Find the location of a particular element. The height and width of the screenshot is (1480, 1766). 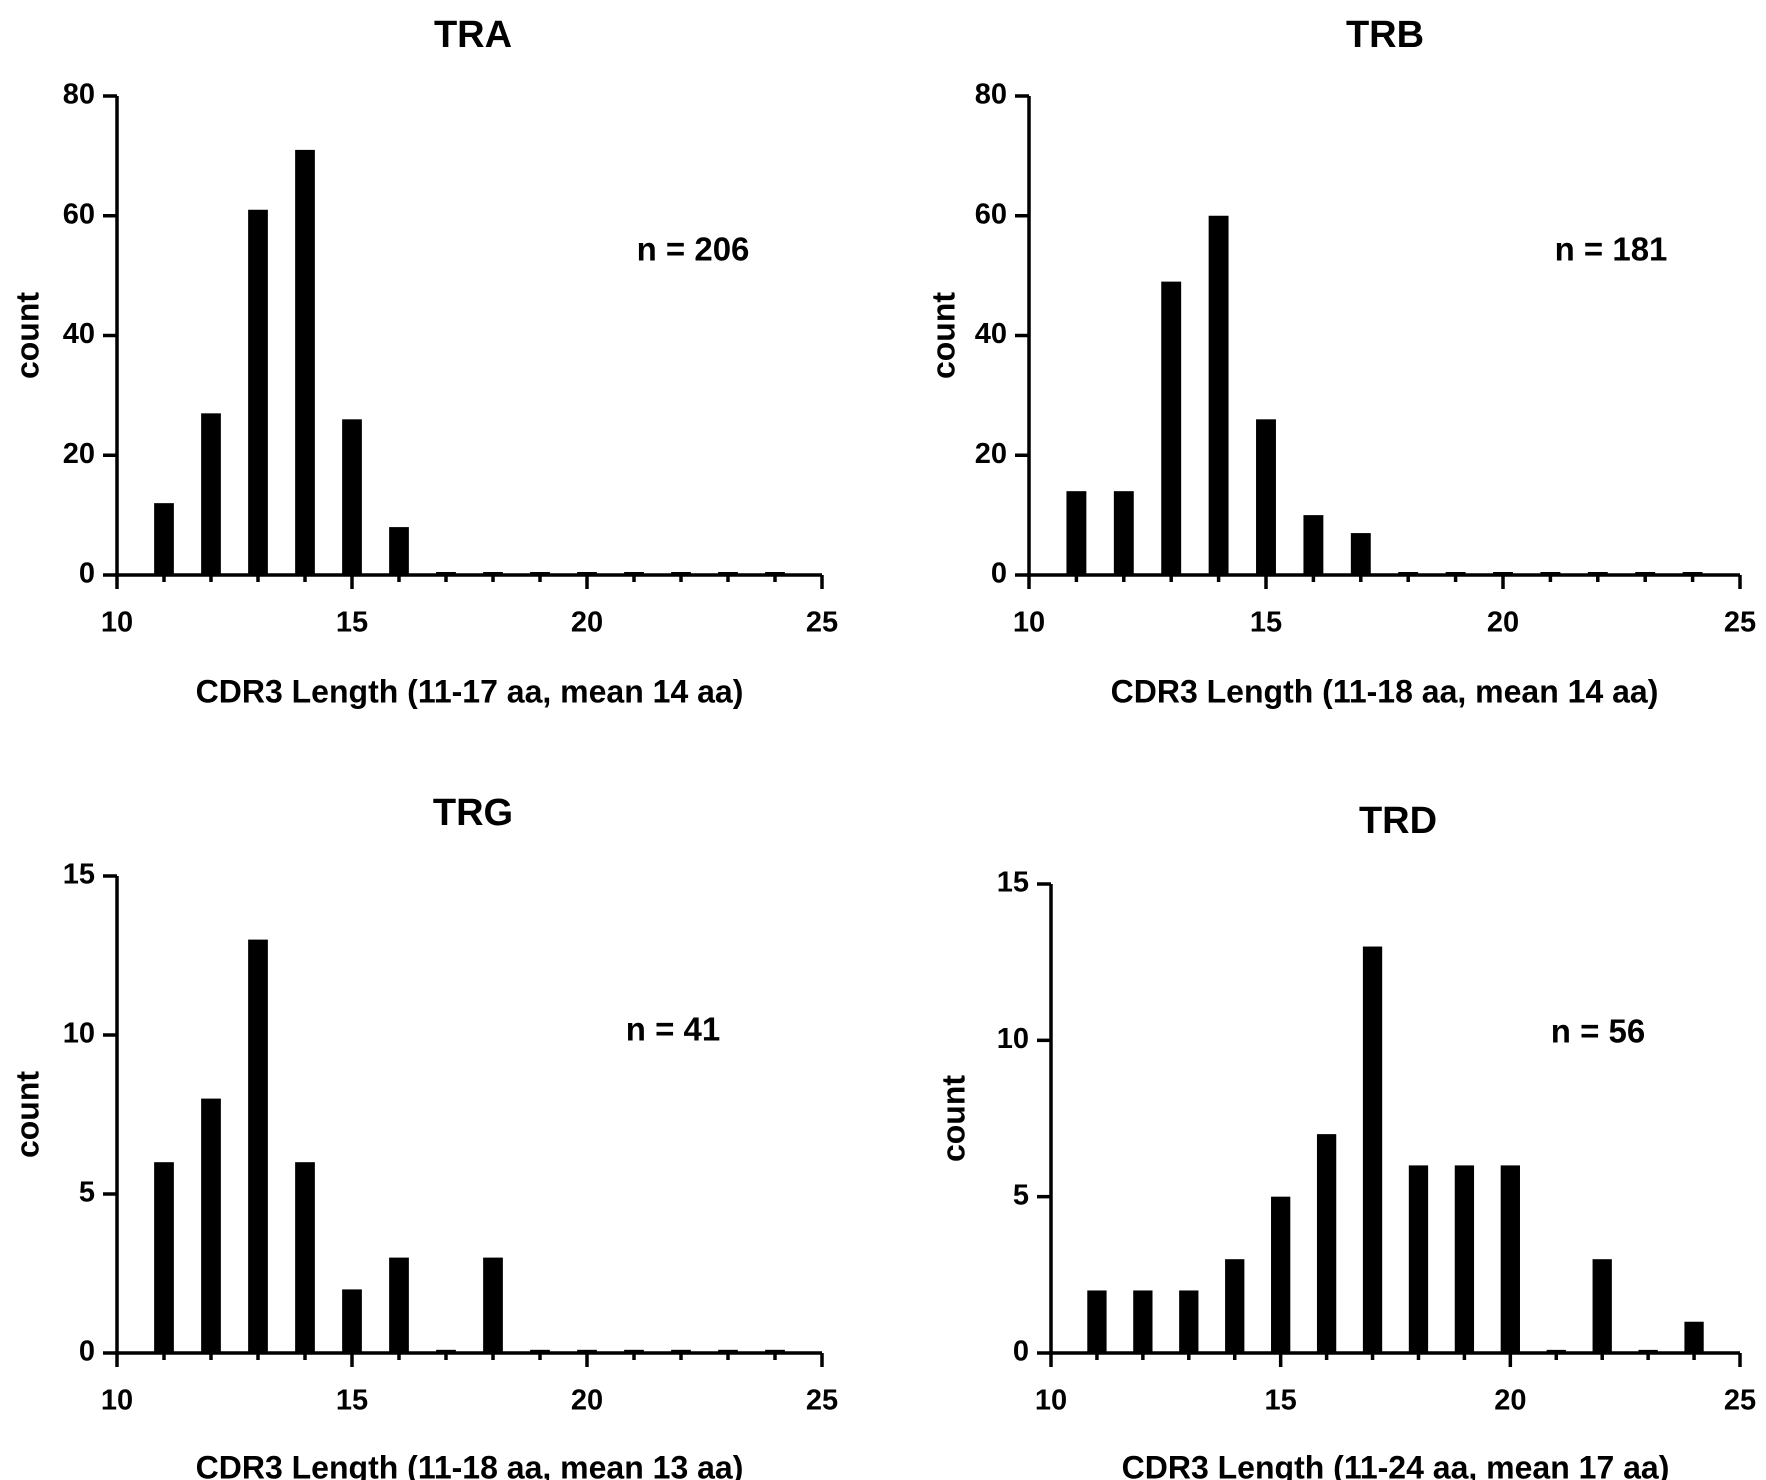

x-axis-label: CDR3 Length (11-18 aa, mean 14 aa) is located at coordinates (1385, 691).